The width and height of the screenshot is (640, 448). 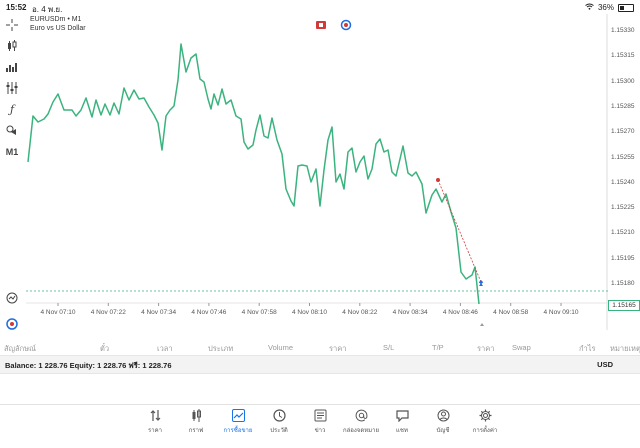 I want to click on nav-tab-chat: แชท, so click(x=402, y=422).